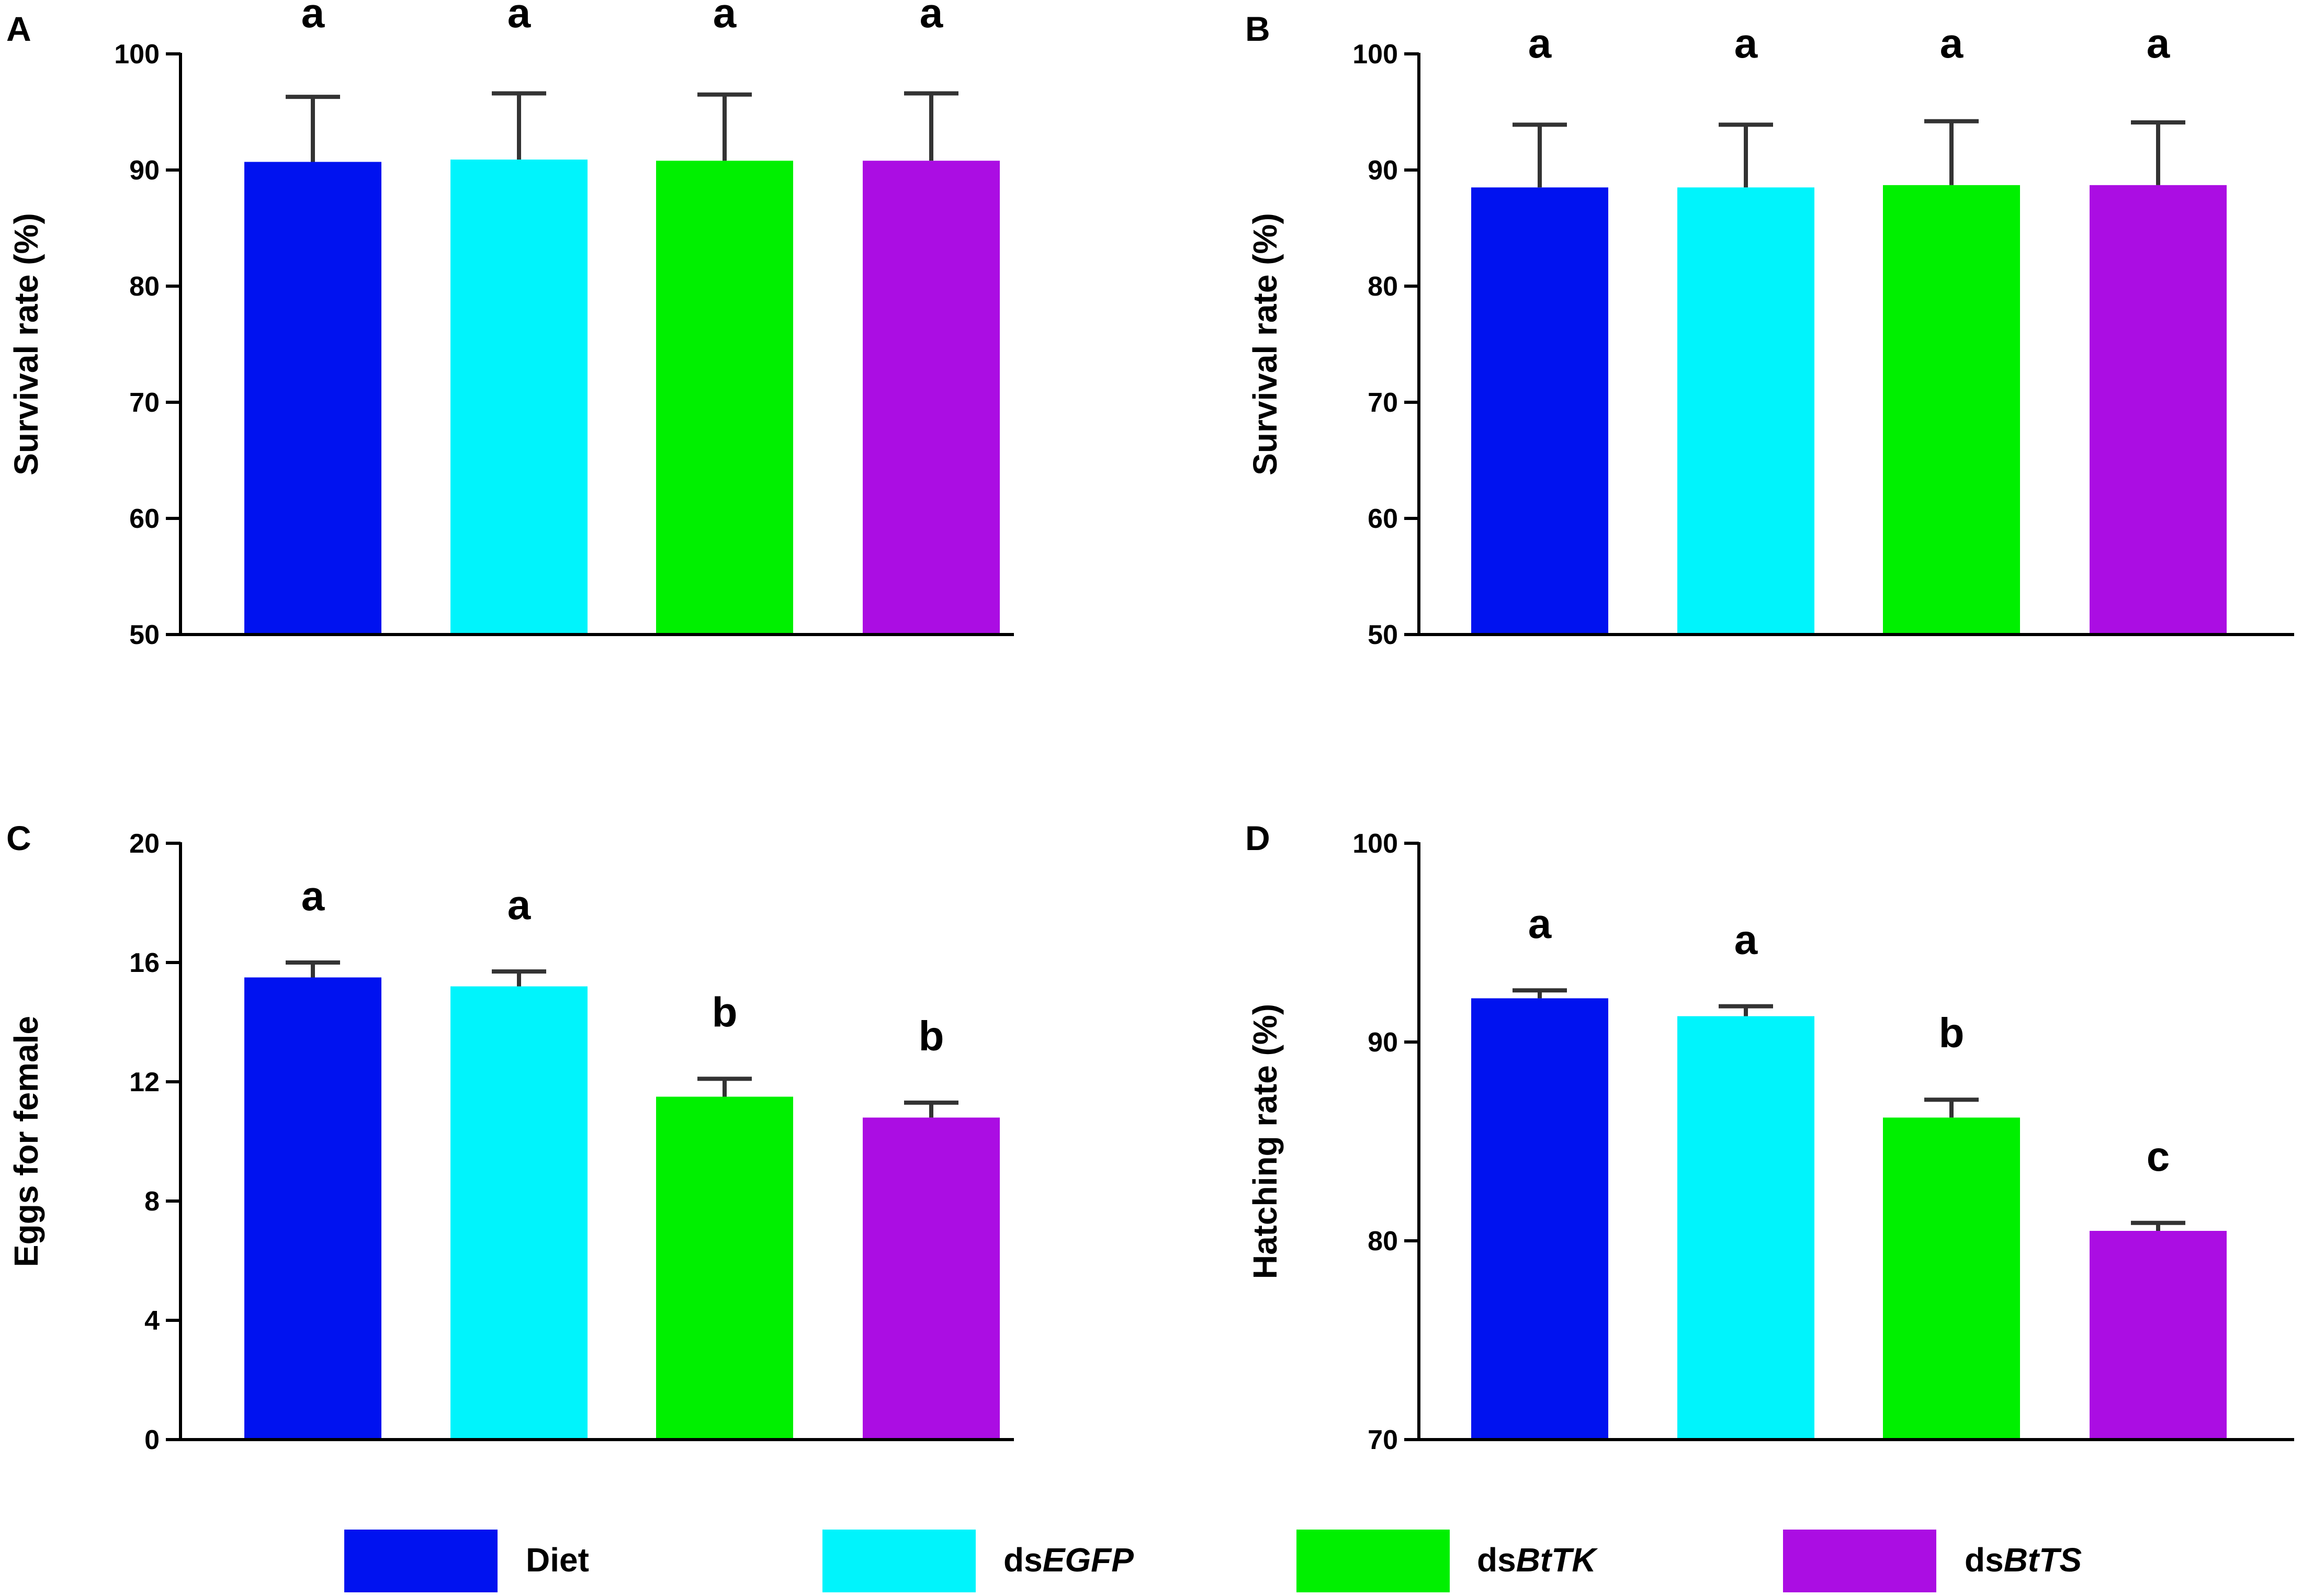 The image size is (2302, 1596). Describe the element at coordinates (26, 1141) in the screenshot. I see `y-axis-label: Eggs for female` at that location.